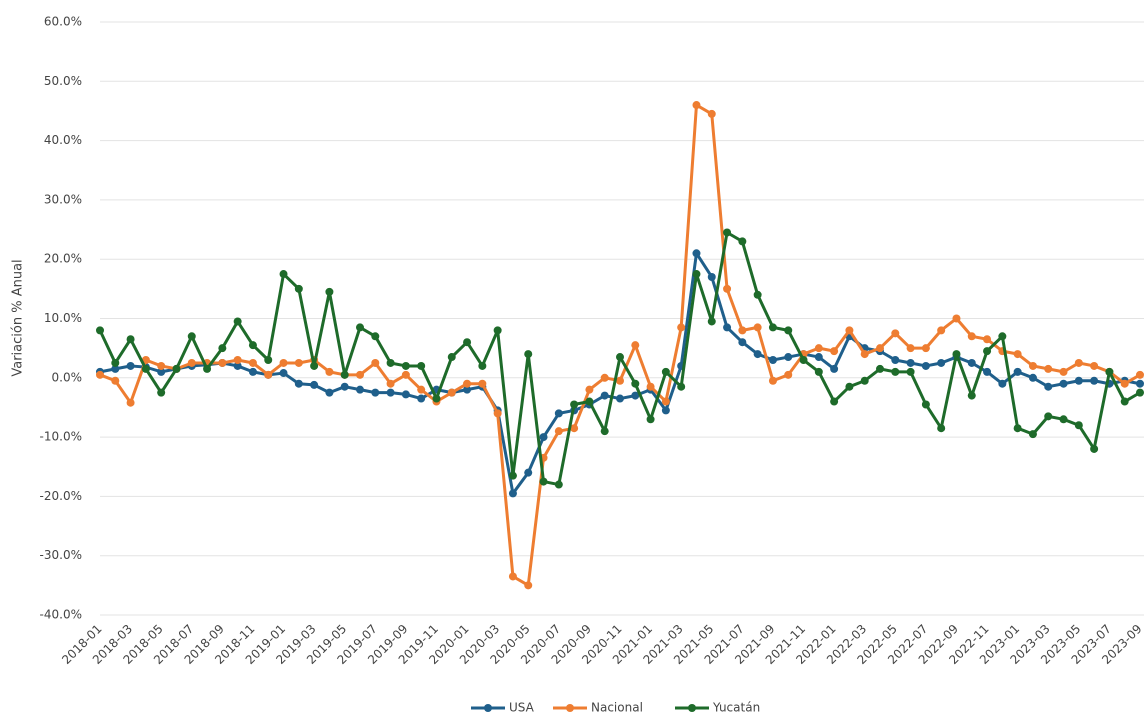 The width and height of the screenshot is (1144, 719). I want to click on legend-item: USA, so click(503, 708).